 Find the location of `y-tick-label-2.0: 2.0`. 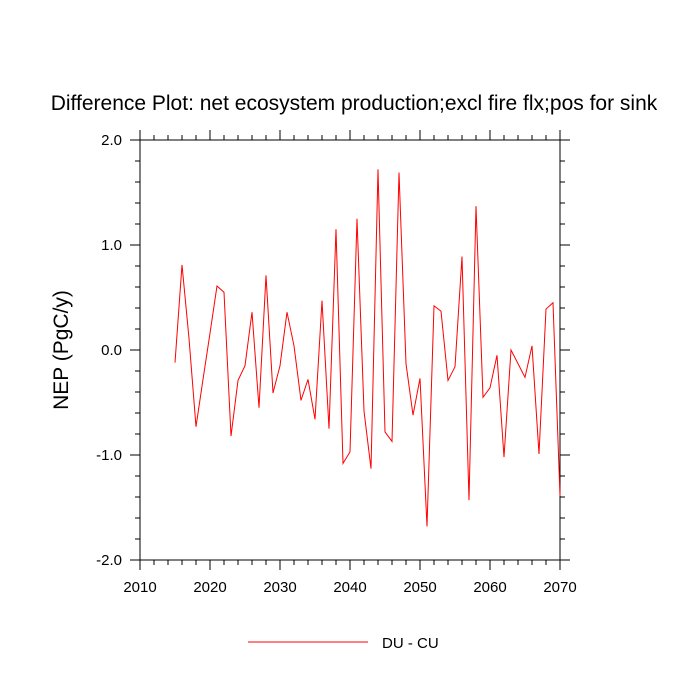

y-tick-label-2.0: 2.0 is located at coordinates (111, 140).